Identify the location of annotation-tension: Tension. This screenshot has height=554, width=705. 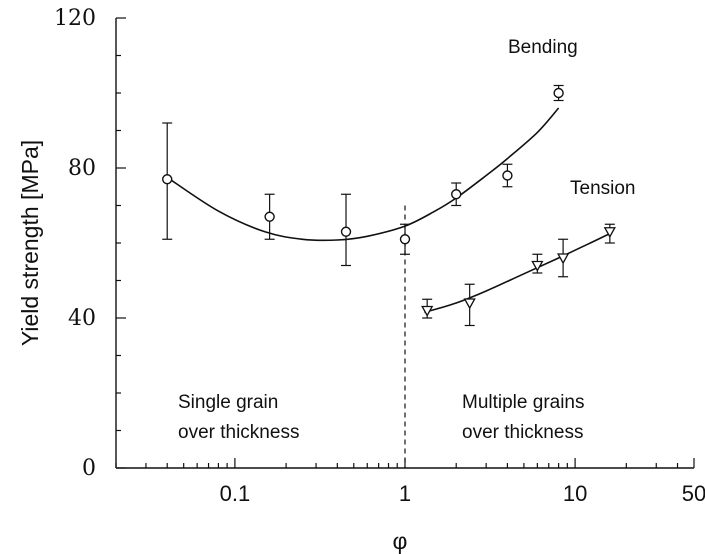
(603, 188).